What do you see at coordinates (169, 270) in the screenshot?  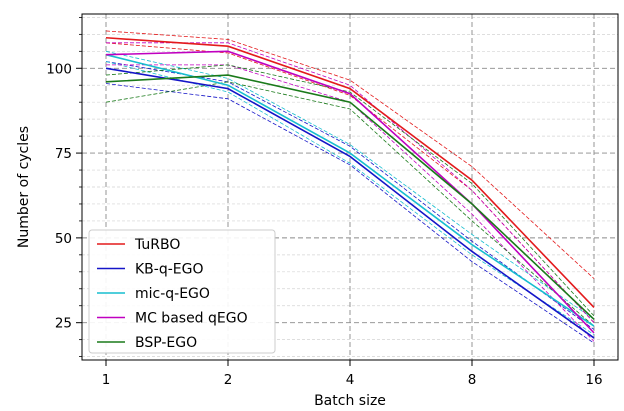 I see `legend-label: KB-q-EGO` at bounding box center [169, 270].